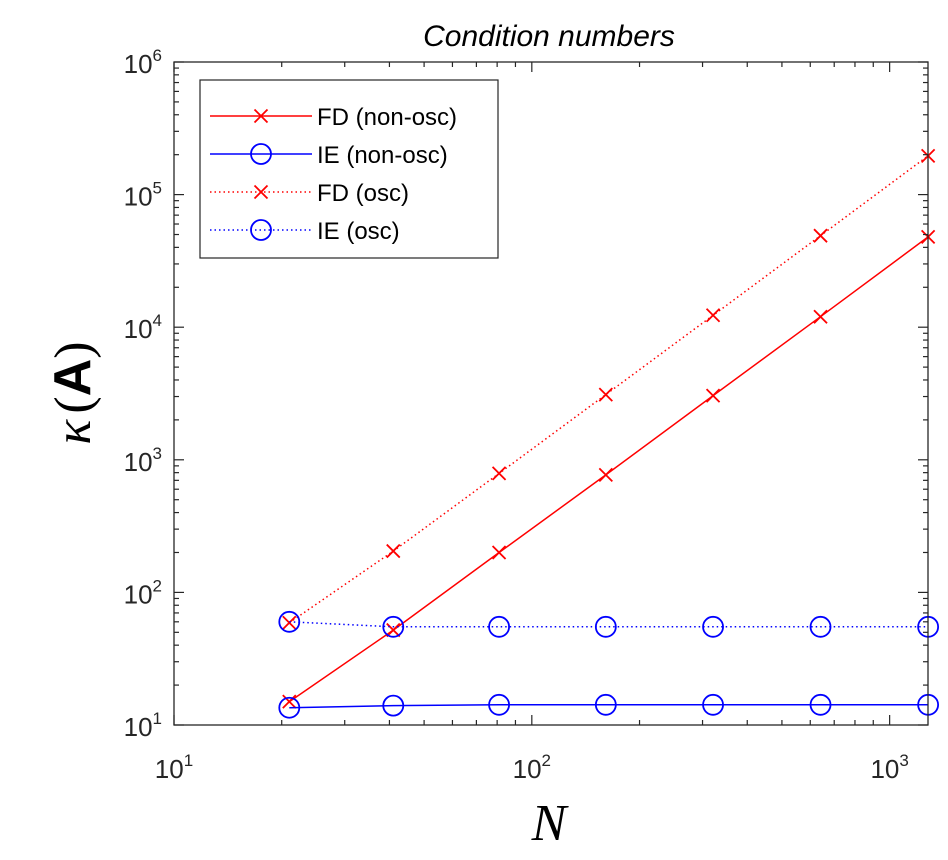 This screenshot has height=860, width=948. Describe the element at coordinates (73, 349) in the screenshot. I see `y-axis-label-close-paren: )` at that location.